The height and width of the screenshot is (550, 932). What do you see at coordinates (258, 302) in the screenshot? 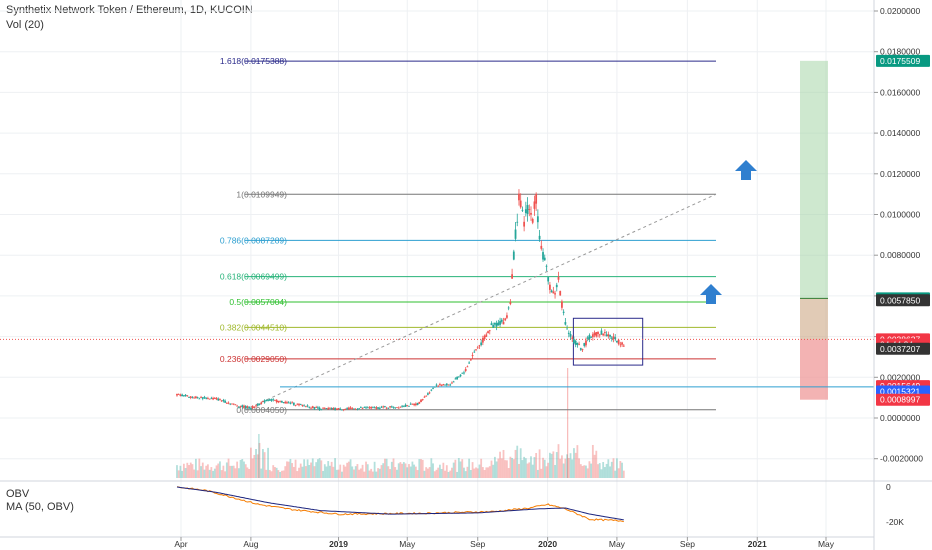
I see `fib-level-label: 0.5(0.0057004)` at bounding box center [258, 302].